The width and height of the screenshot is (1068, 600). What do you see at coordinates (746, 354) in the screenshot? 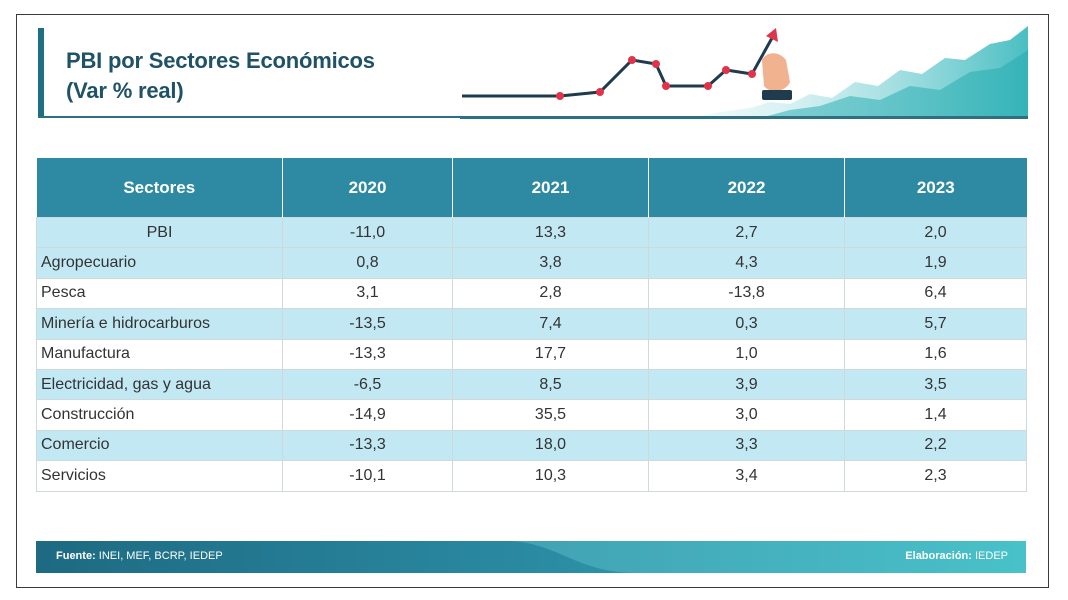
I see `cell-value: 1,0` at bounding box center [746, 354].